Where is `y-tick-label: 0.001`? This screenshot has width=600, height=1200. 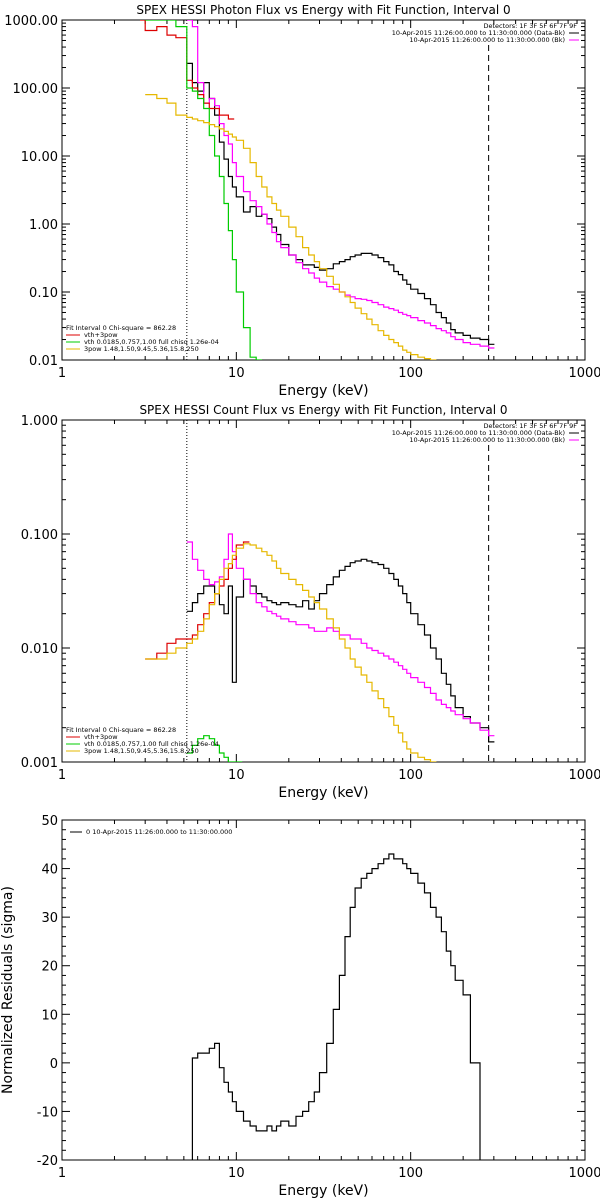
y-tick-label: 0.001 is located at coordinates (39, 763).